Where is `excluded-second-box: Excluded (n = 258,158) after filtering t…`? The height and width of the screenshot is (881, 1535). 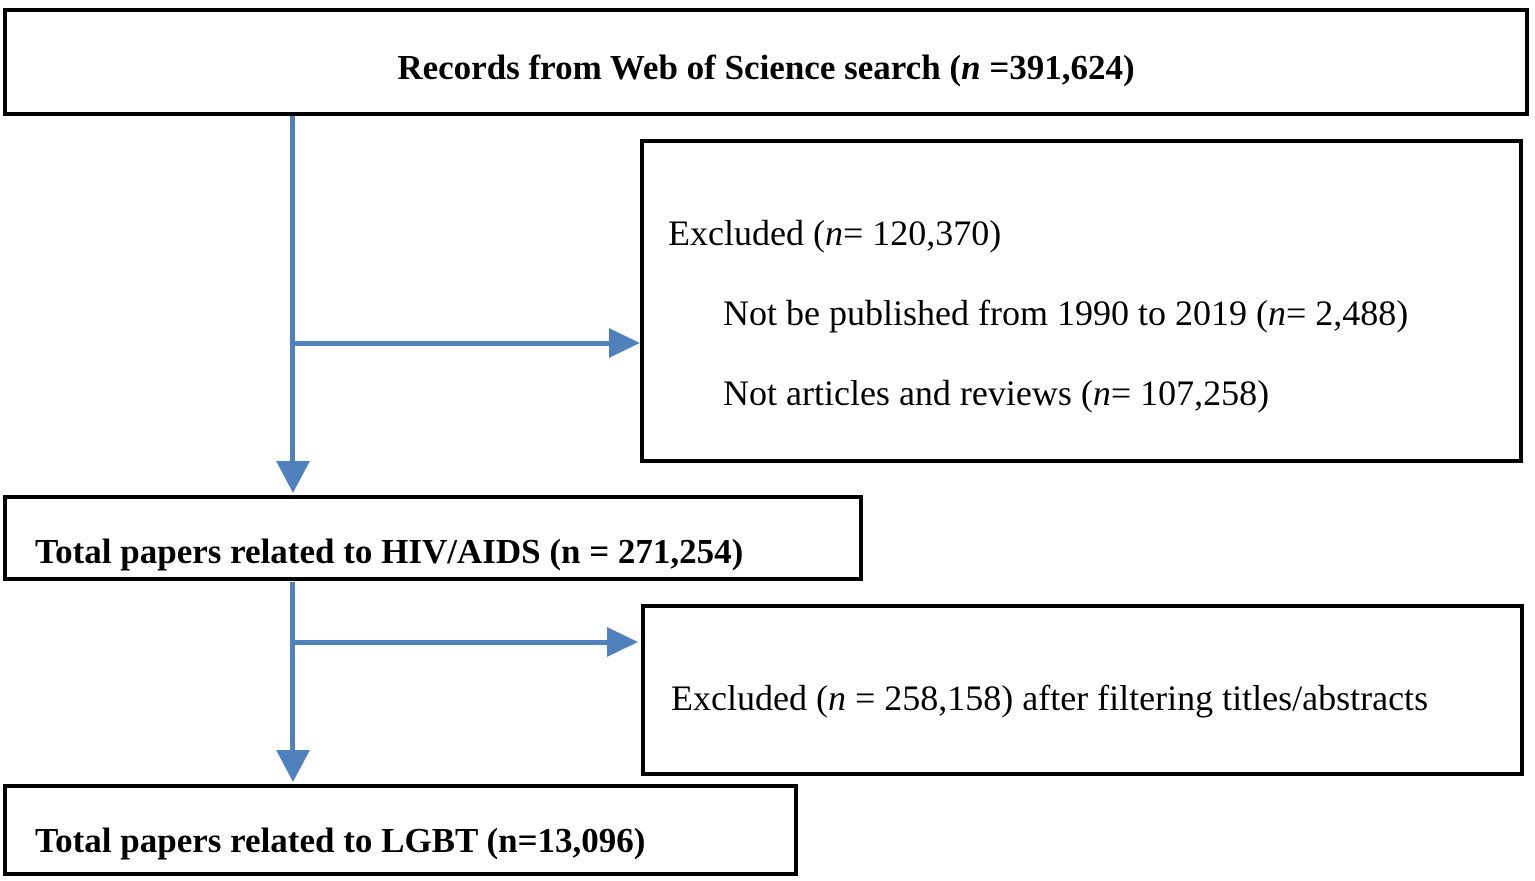
excluded-second-box: Excluded (n = 258,158) after filtering t… is located at coordinates (1082, 690).